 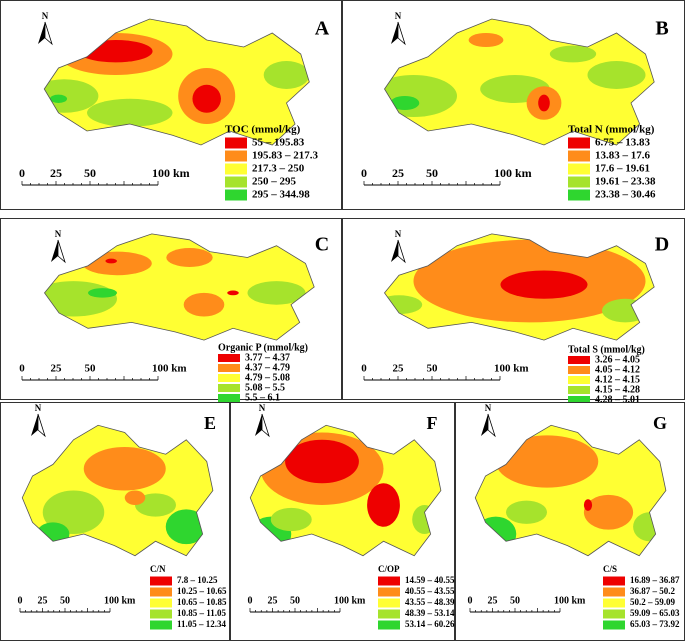 I want to click on legend-label: 4.28 – 5.01, so click(x=617, y=399).